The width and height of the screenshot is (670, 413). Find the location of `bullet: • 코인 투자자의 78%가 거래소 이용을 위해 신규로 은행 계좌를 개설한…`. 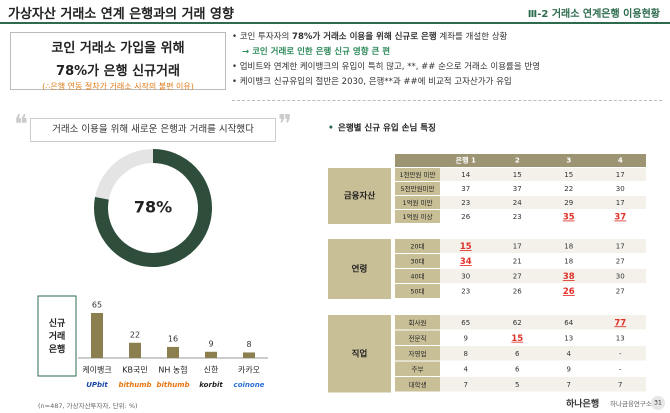

bullet: • 코인 투자자의 78%가 거래소 이용을 위해 신규로 은행 계좌를 개설한… is located at coordinates (370, 37).